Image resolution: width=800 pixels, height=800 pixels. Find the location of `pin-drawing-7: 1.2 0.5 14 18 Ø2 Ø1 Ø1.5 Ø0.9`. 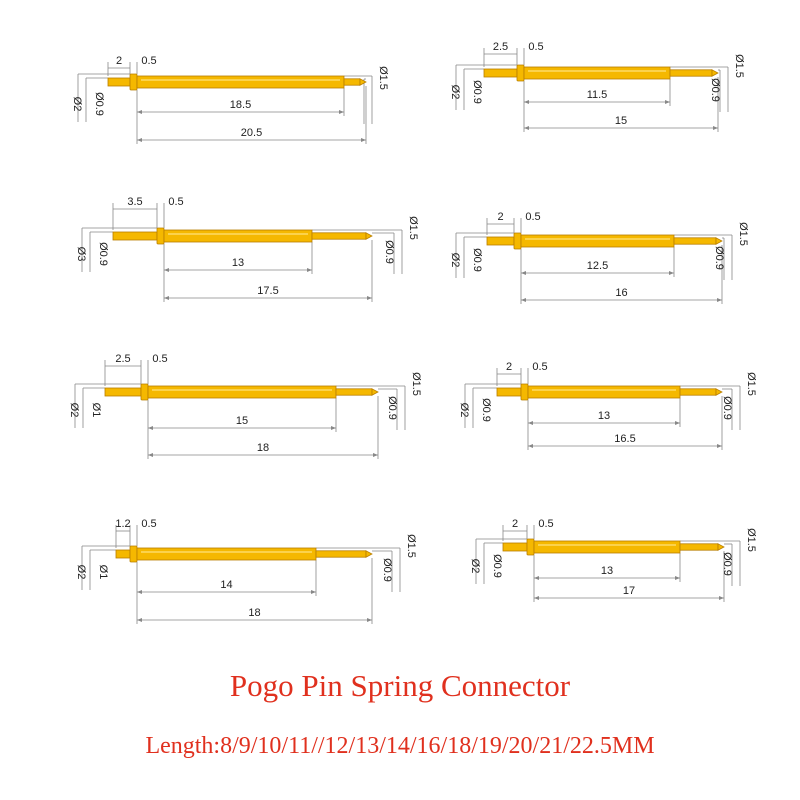

pin-drawing-7: 1.2 0.5 14 18 Ø2 Ø1 Ø1.5 Ø0.9 is located at coordinates (246, 571).